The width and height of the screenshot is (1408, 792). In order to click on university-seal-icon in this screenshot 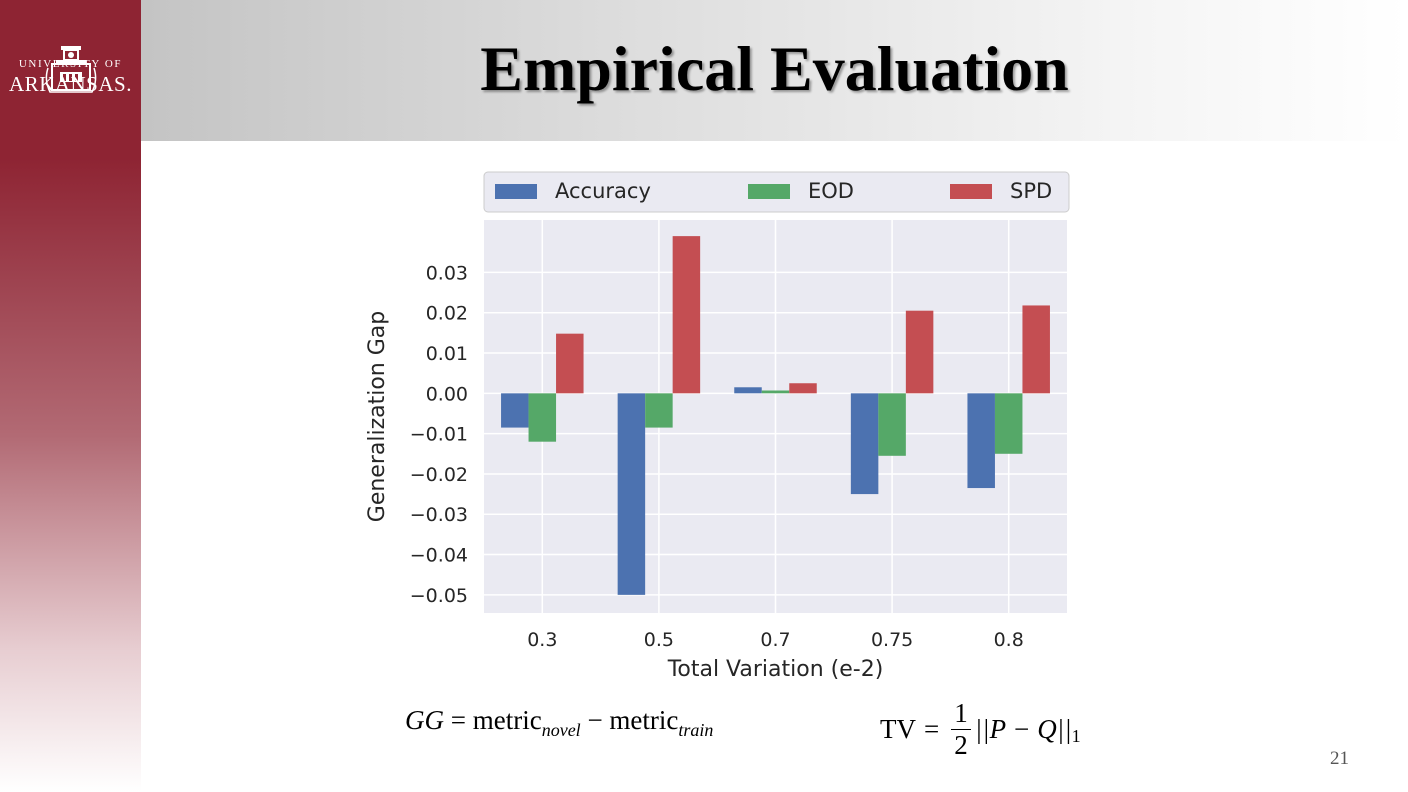, I will do `click(71, 69)`.